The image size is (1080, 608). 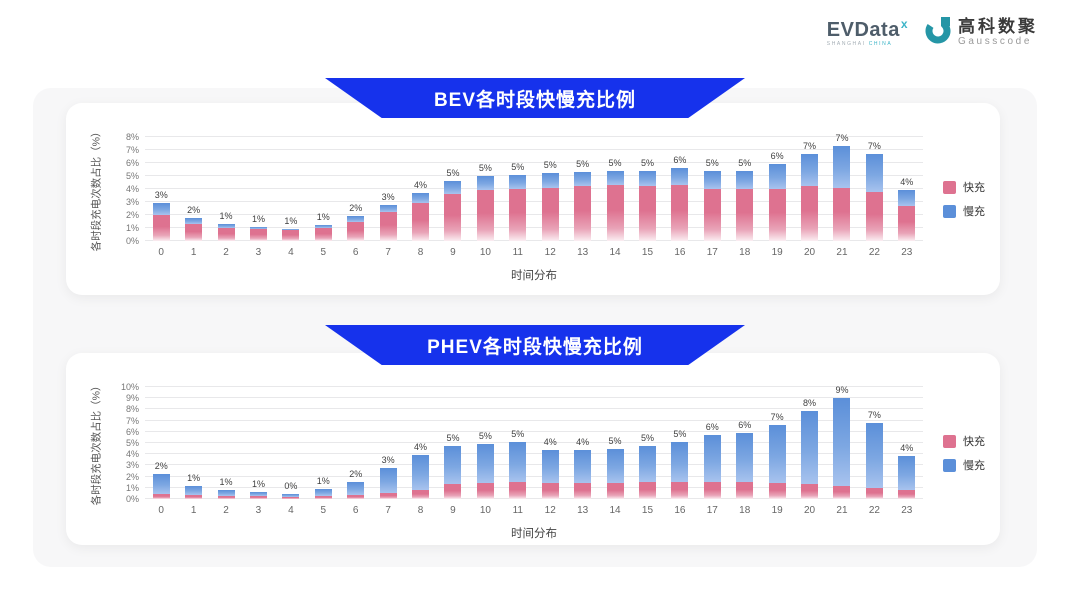 What do you see at coordinates (132, 420) in the screenshot?
I see `y-axis-tick: 7%` at bounding box center [132, 420].